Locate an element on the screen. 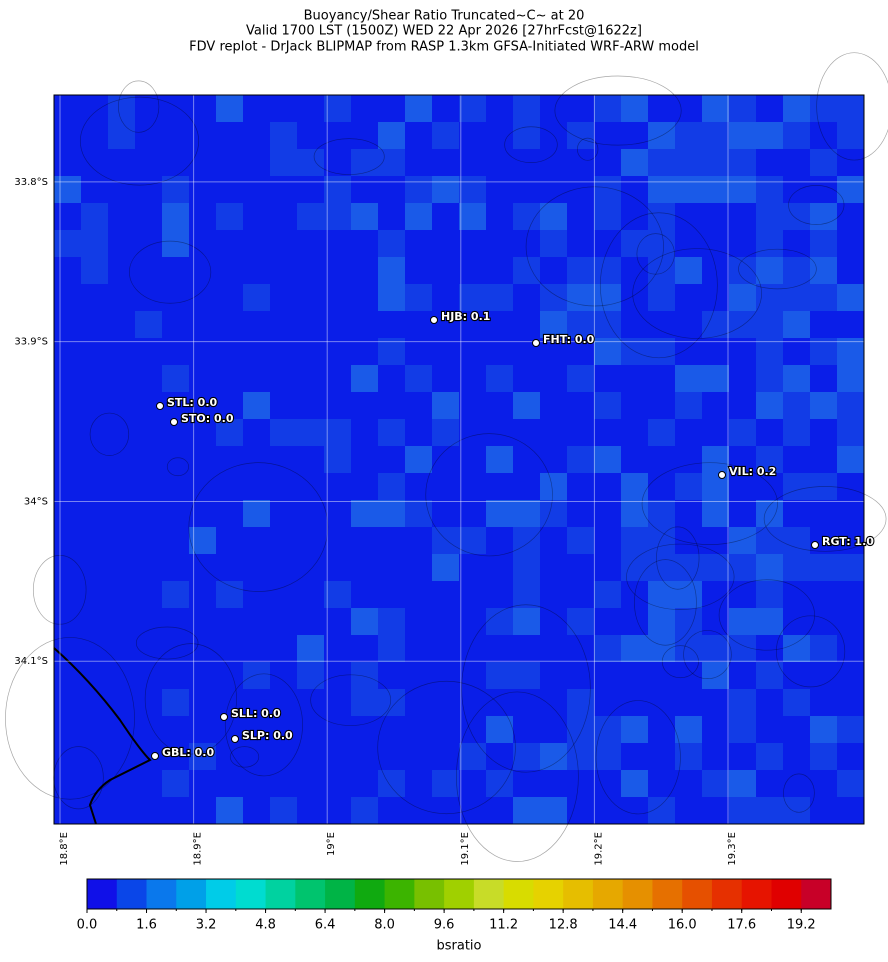  station-label: GBL: 0.0 is located at coordinates (188, 752).